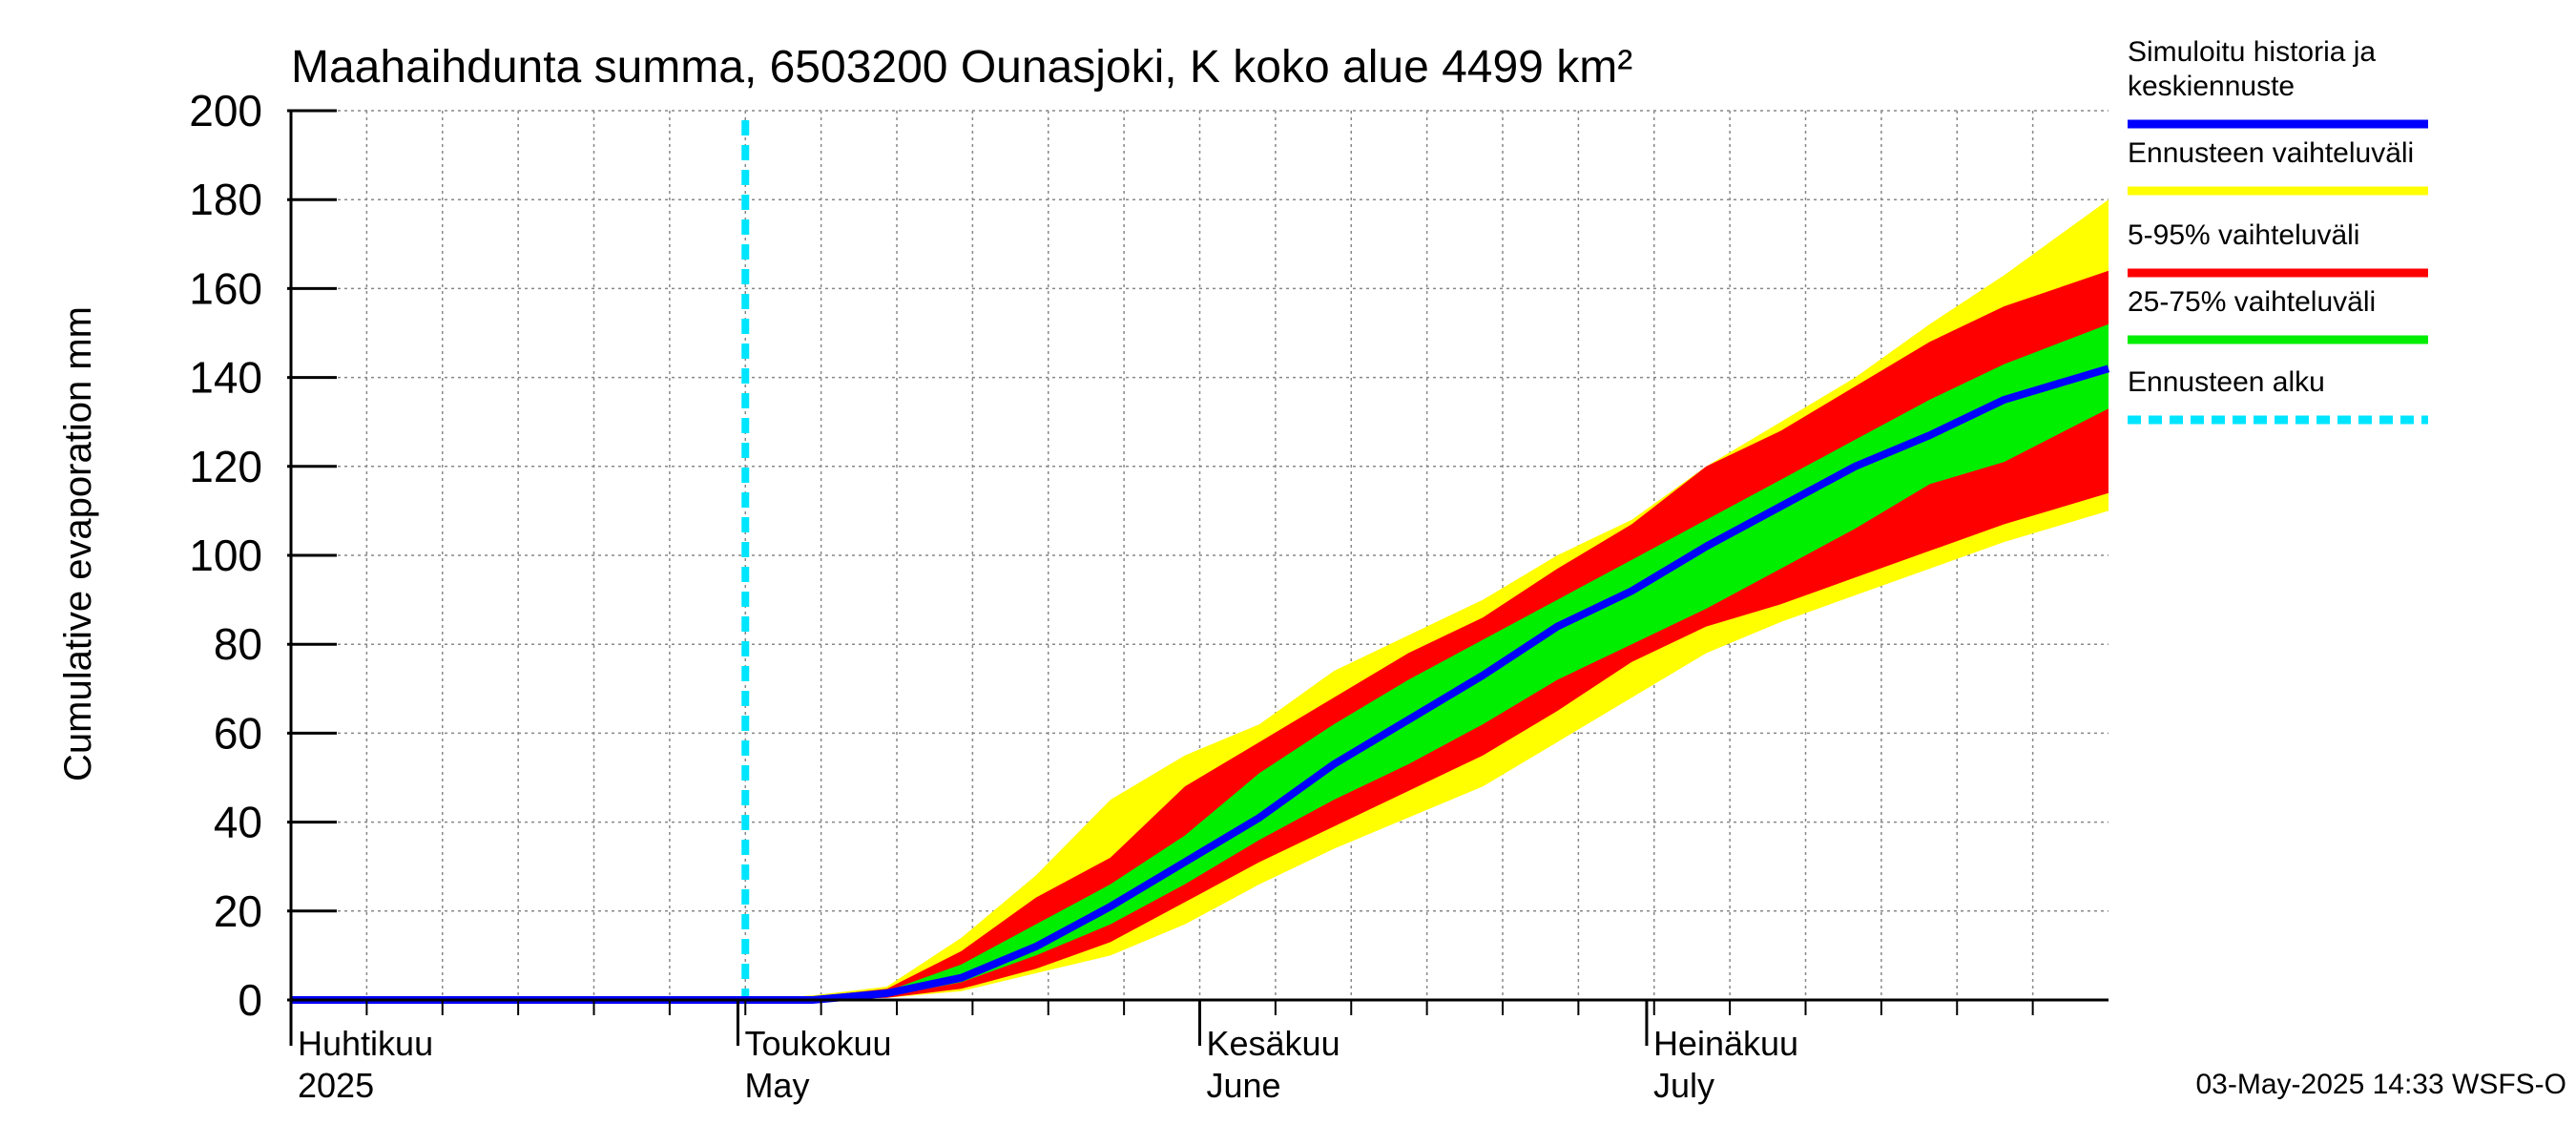 The image size is (2576, 1145). What do you see at coordinates (2211, 86) in the screenshot?
I see `legend-label: keskiennuste` at bounding box center [2211, 86].